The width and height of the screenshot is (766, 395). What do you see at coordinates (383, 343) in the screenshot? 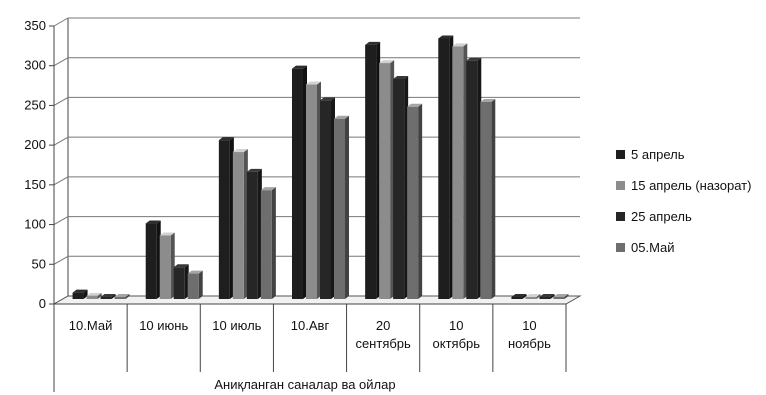
I see `x-tick-label: сентябрь` at bounding box center [383, 343].